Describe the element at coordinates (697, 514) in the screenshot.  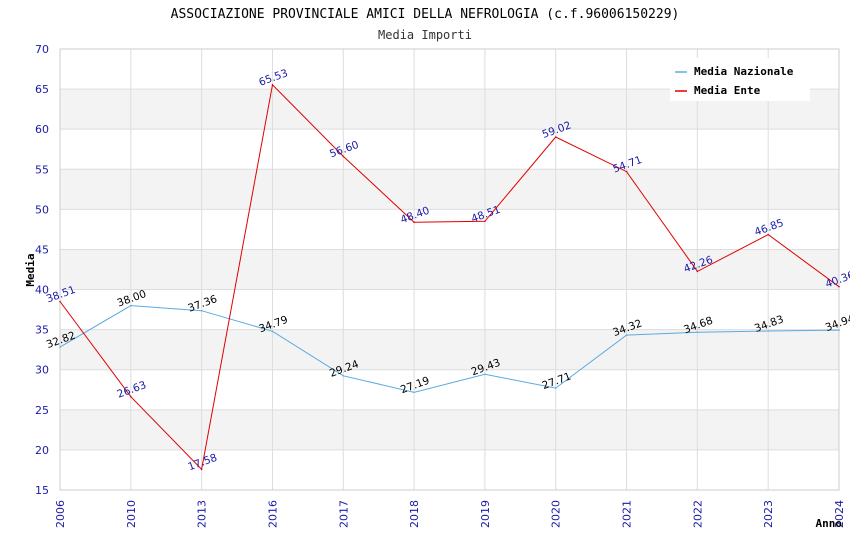
I see `x-tick-label: 2022` at that location.